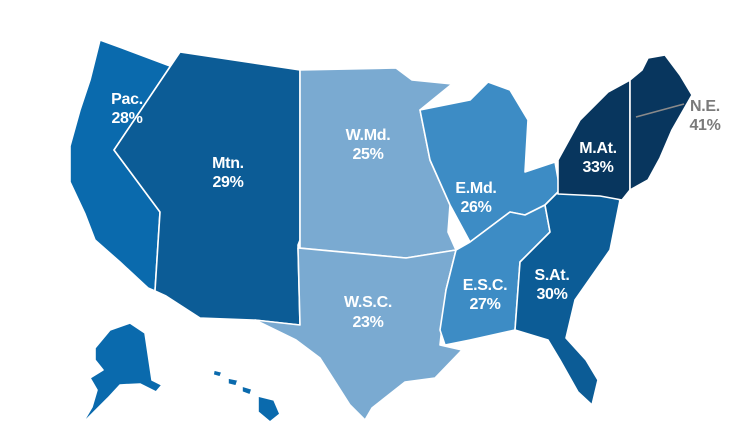 The width and height of the screenshot is (737, 443). Describe the element at coordinates (368, 312) in the screenshot. I see `label-west-south-central: W.S.C. 23%` at that location.